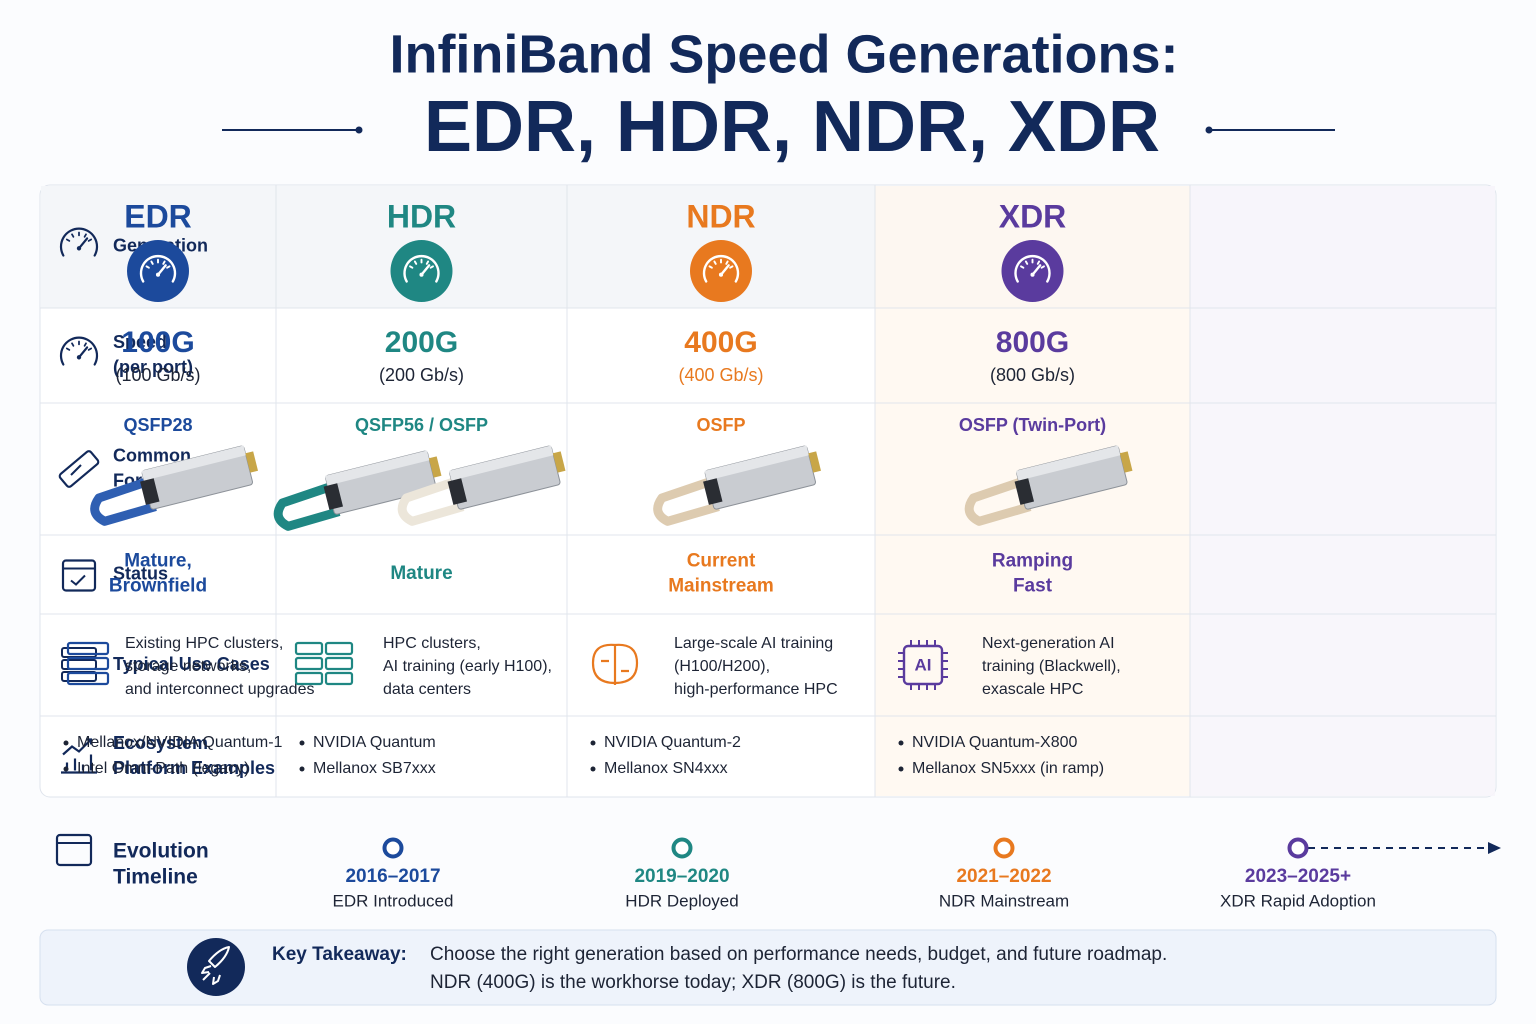 The height and width of the screenshot is (1024, 1536). Describe the element at coordinates (783, 54) in the screenshot. I see `title-line1: InfiniBand Speed Generations:` at that location.